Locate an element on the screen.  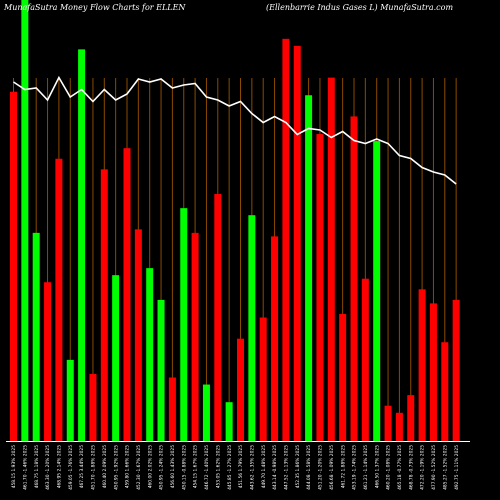
x-tick-label: 459.80 1.66% 2025 is located at coordinates (128, 466).